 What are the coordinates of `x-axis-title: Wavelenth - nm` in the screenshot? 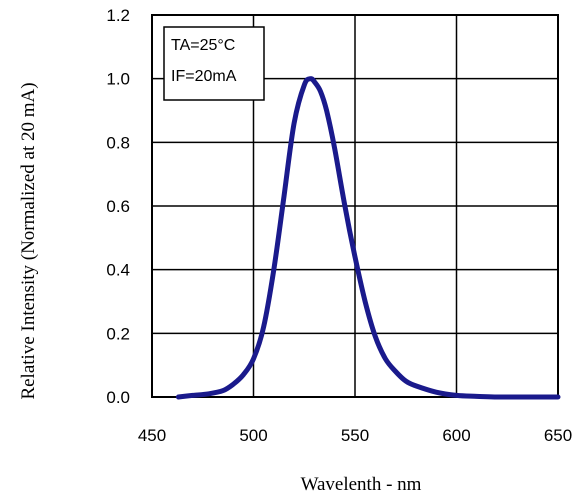 It's located at (361, 484).